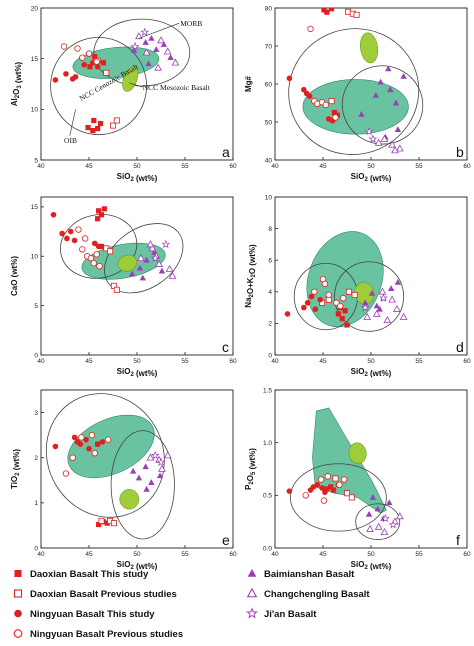 The height and width of the screenshot is (646, 474). Describe the element at coordinates (14, 276) in the screenshot. I see `ylabel-c: CaO (wt%)` at that location.